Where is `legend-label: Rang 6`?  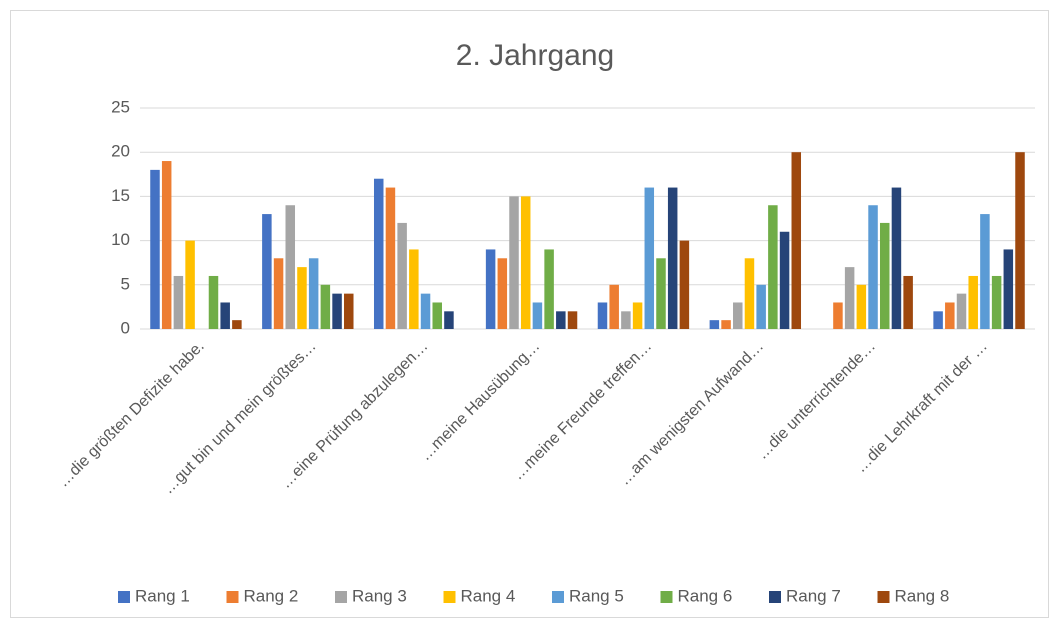
legend-label: Rang 6 is located at coordinates (705, 595).